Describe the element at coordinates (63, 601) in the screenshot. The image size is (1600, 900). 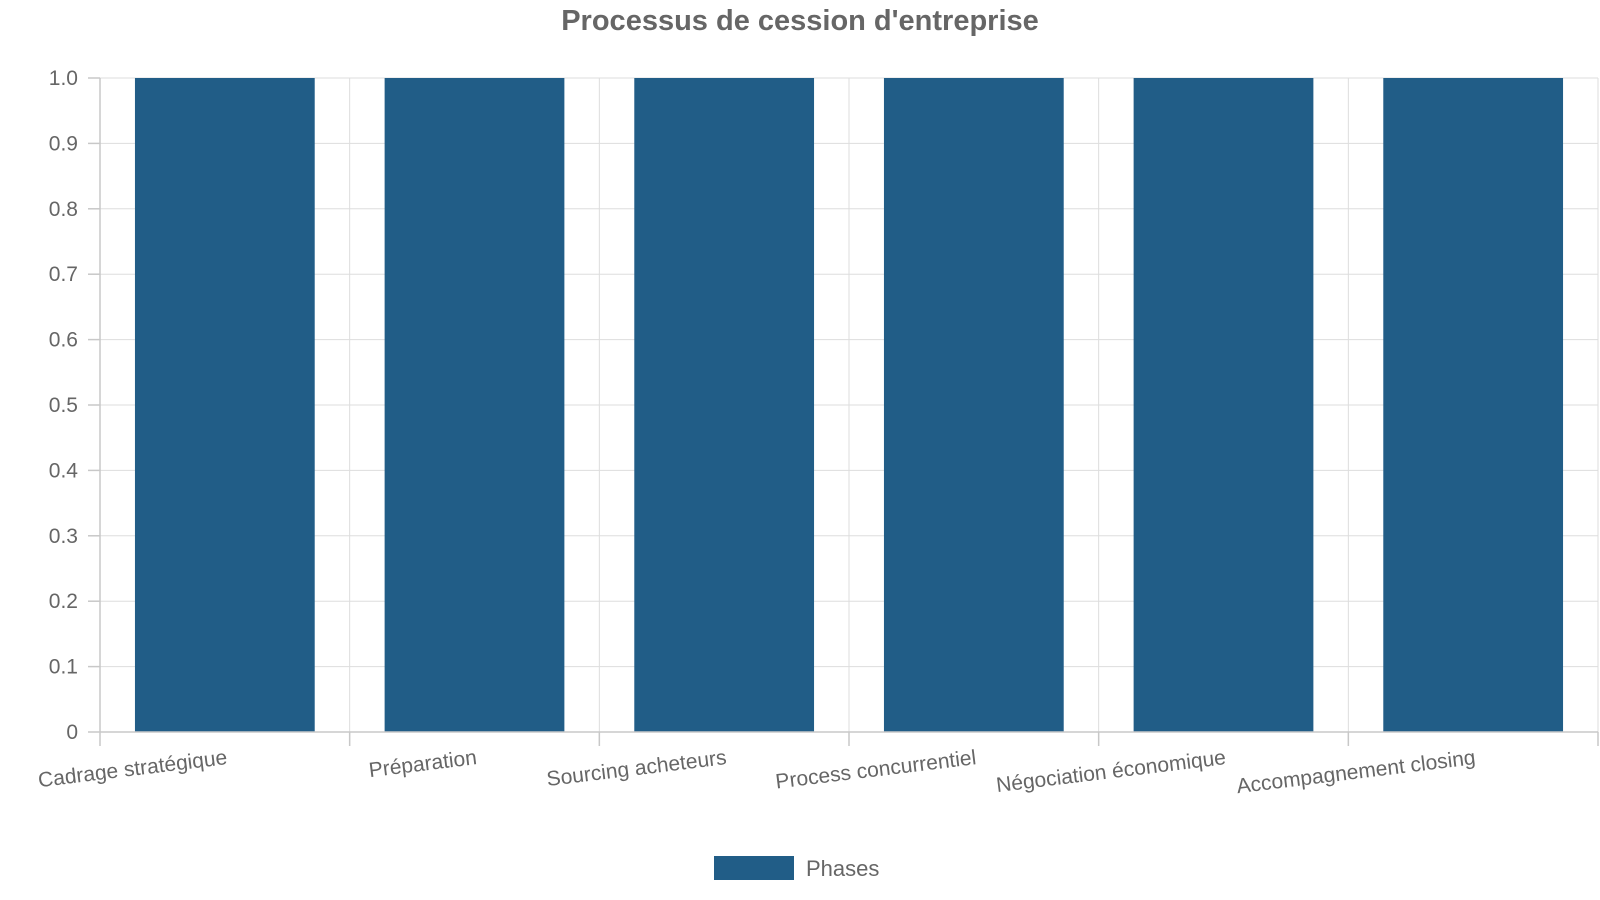
I see `y-tick-label: 0.2` at that location.